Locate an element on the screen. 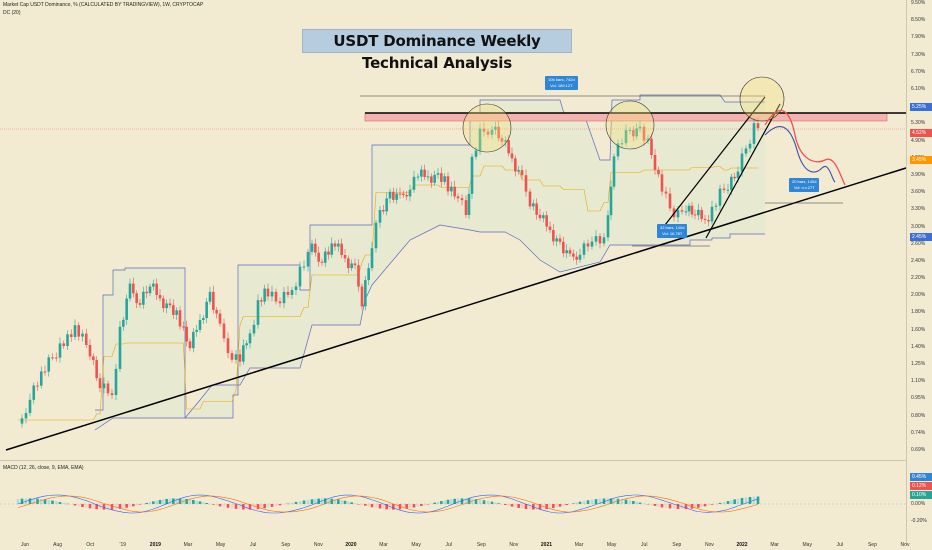  macd-tick-label: -0.20% is located at coordinates (919, 521).